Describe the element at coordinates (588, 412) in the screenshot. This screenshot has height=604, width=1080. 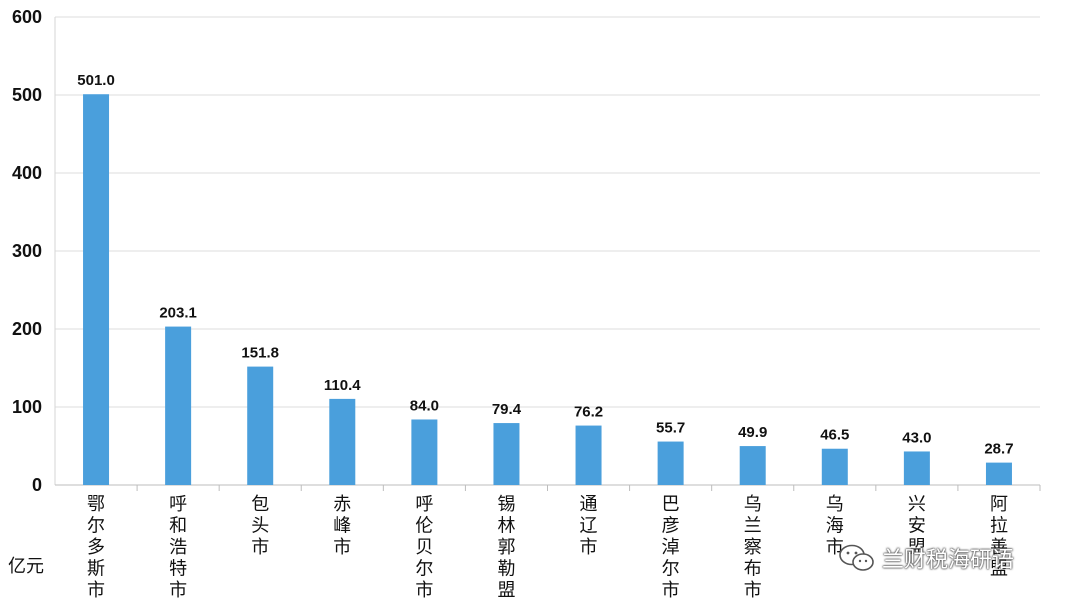
I see `data-label: 76.2` at that location.